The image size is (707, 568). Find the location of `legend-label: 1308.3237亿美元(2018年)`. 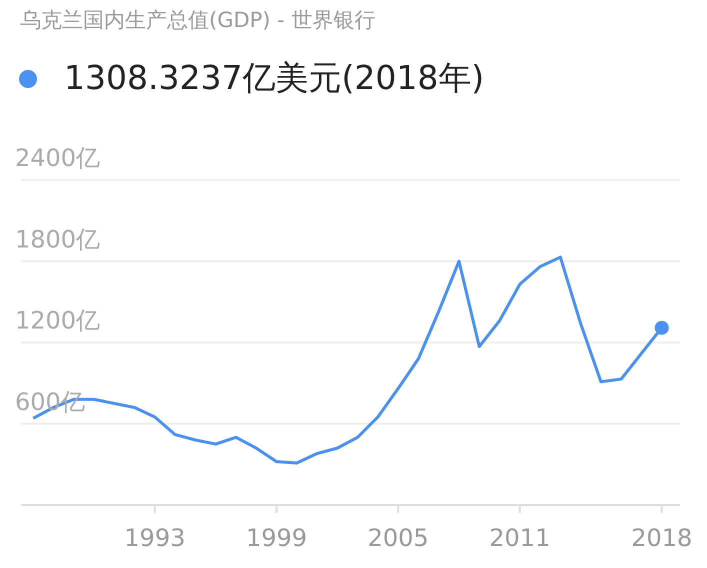

legend-label: 1308.3237亿美元(2018年) is located at coordinates (274, 78).